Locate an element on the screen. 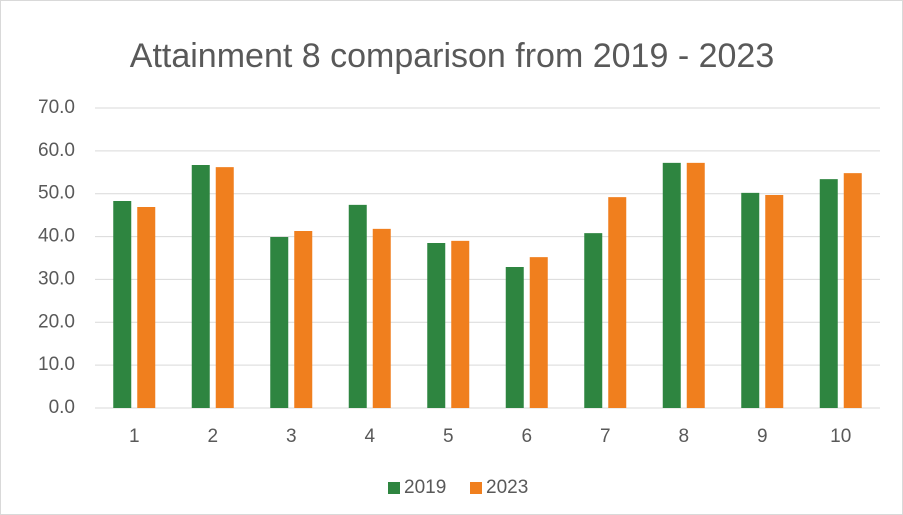  y-tick-label: 20.0 is located at coordinates (56, 321).